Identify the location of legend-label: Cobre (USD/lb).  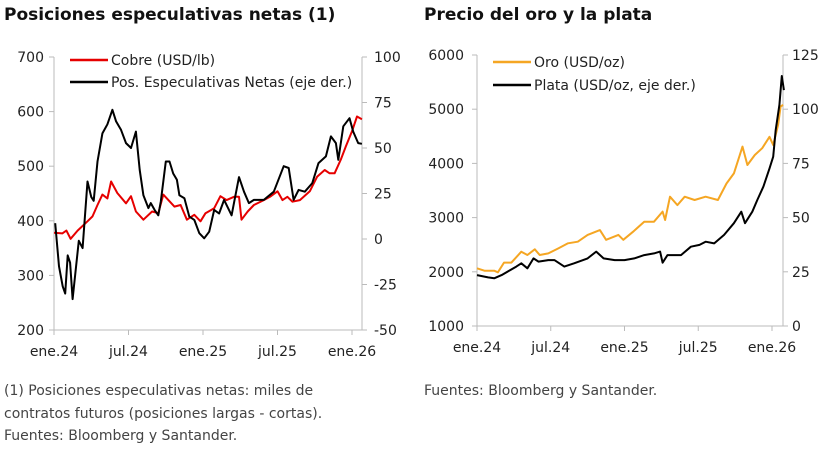
(163, 61).